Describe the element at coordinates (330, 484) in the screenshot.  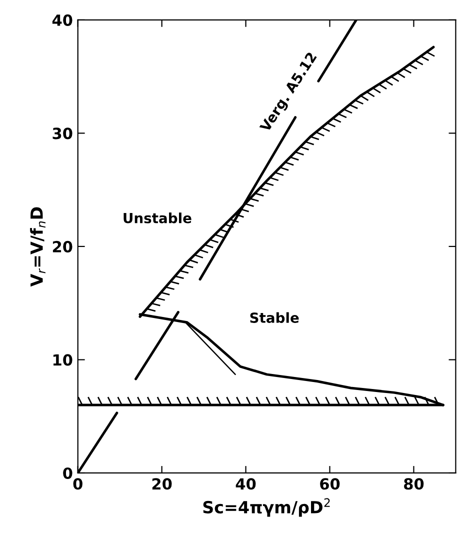
I see `x-tick-label: 60` at that location.